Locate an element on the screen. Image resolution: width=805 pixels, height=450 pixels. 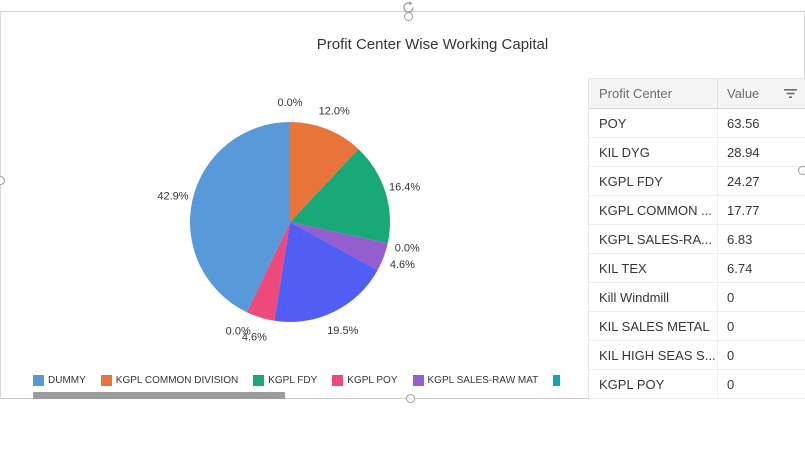
table-row: KGPL FDY 24.27 is located at coordinates (697, 181).